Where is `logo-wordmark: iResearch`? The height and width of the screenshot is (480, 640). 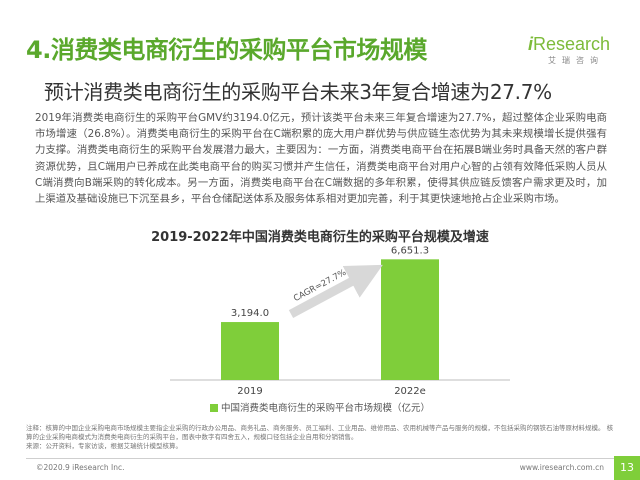 logo-wordmark: iResearch is located at coordinates (569, 44).